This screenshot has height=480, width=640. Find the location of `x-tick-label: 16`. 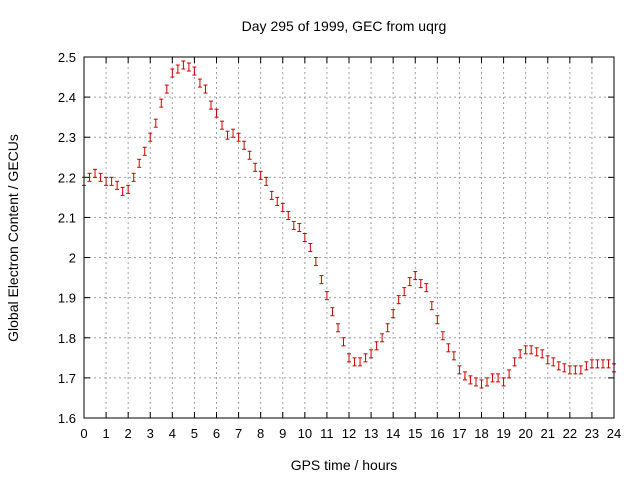

x-tick-label: 16 is located at coordinates (437, 433).